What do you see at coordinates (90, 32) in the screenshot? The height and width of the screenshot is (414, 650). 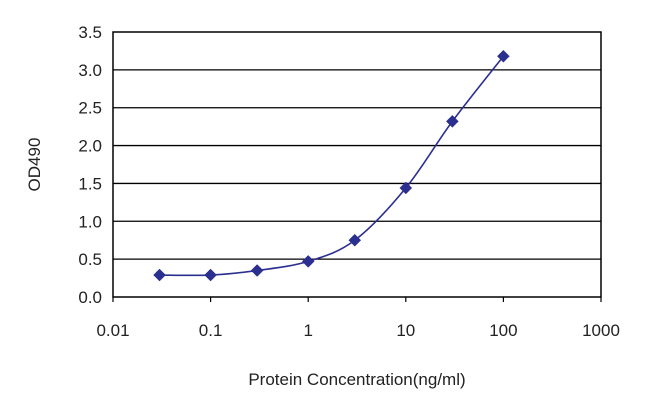 I see `y-tick-label: 3.5` at bounding box center [90, 32].